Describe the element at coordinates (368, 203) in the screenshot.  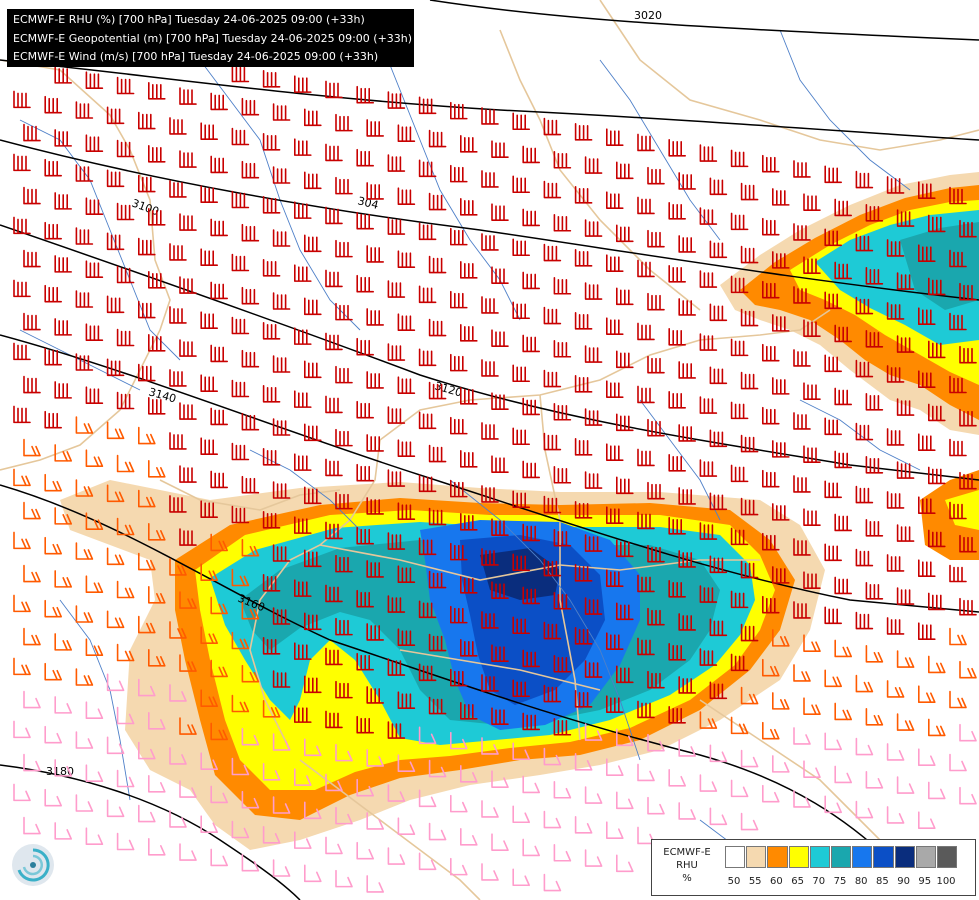
I see `contour-label: 304` at that location.